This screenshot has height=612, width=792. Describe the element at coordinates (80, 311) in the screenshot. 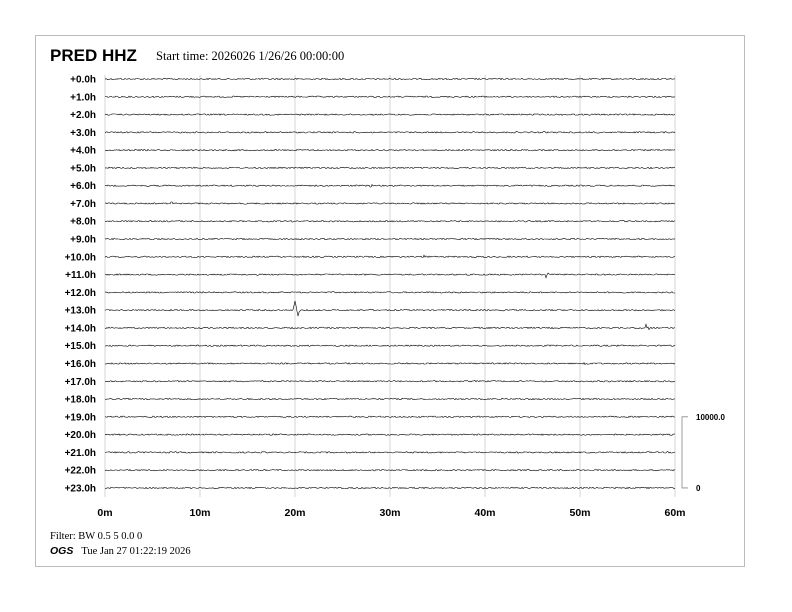

I see `row-label: +13.0h` at that location.